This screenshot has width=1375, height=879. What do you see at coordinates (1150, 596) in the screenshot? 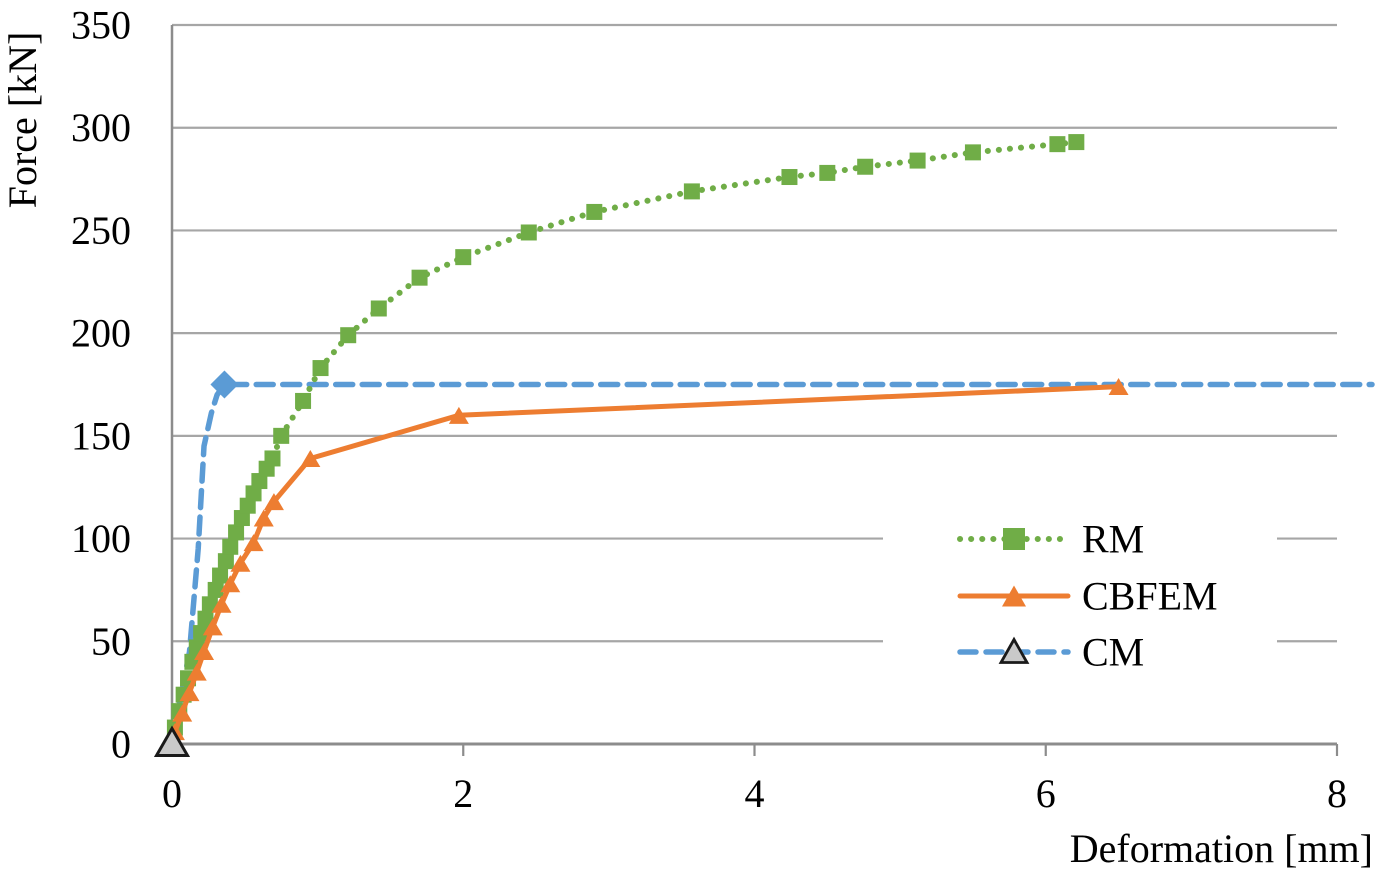
I see `legend-label: CBFEM` at bounding box center [1150, 596].